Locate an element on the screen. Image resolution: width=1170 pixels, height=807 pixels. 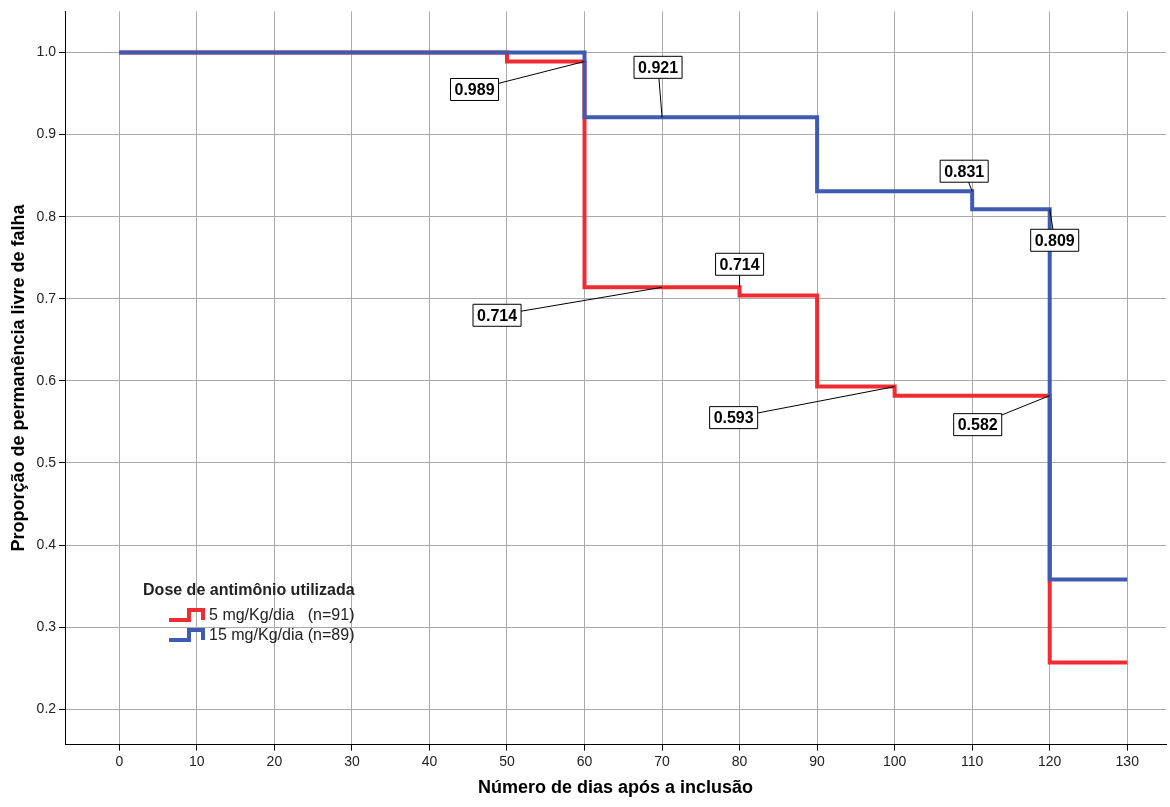
x-tick-label: 130 is located at coordinates (1127, 760).